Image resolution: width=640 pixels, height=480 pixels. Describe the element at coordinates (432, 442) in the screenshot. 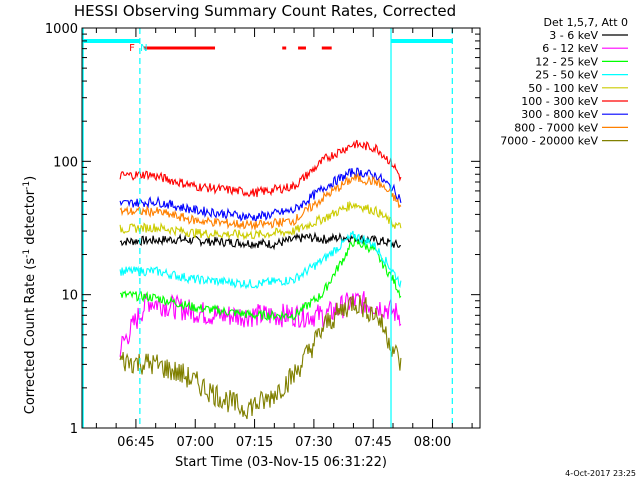

I see `x-tick-label: 08:00` at that location.